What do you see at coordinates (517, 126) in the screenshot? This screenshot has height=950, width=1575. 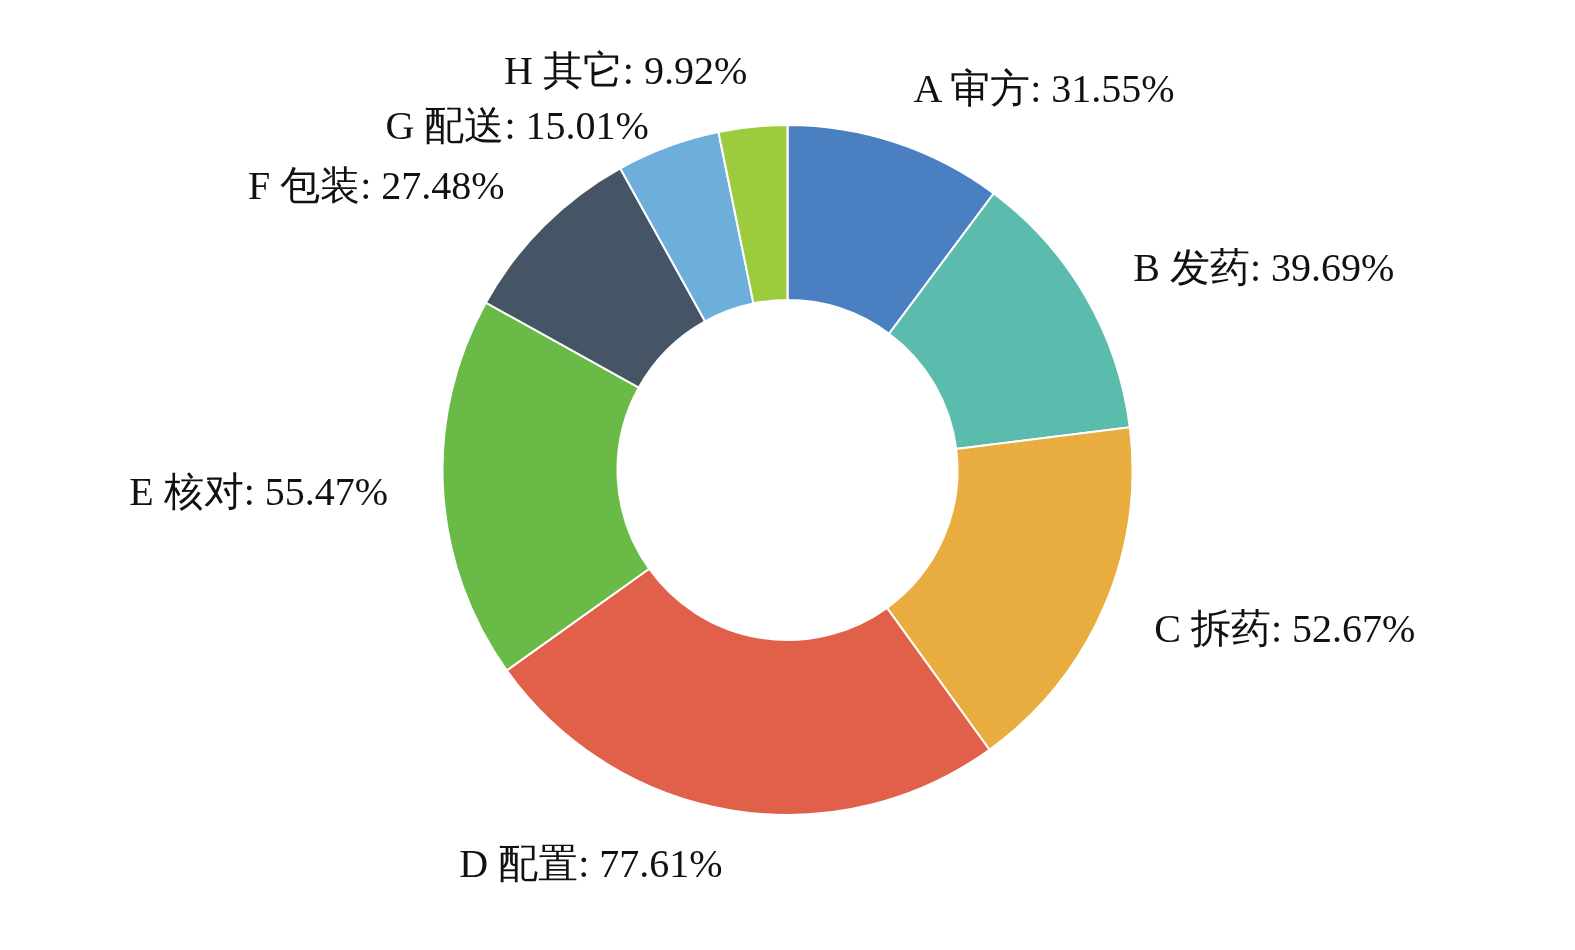 I see `slice-label: G 配送: 15.01%` at bounding box center [517, 126].